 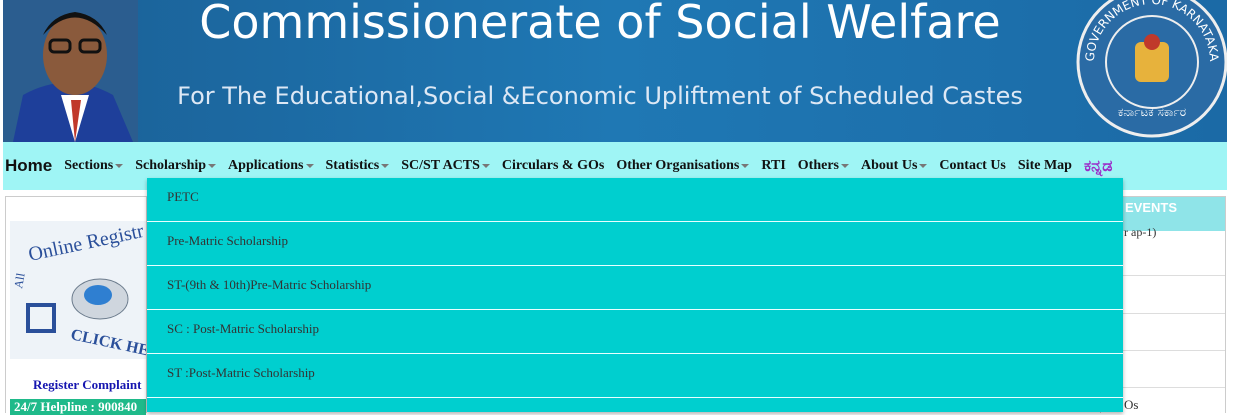 I want to click on dropdown-item: ST-(9th & 10th)Pre-Matric Scholarship, so click(x=635, y=288).